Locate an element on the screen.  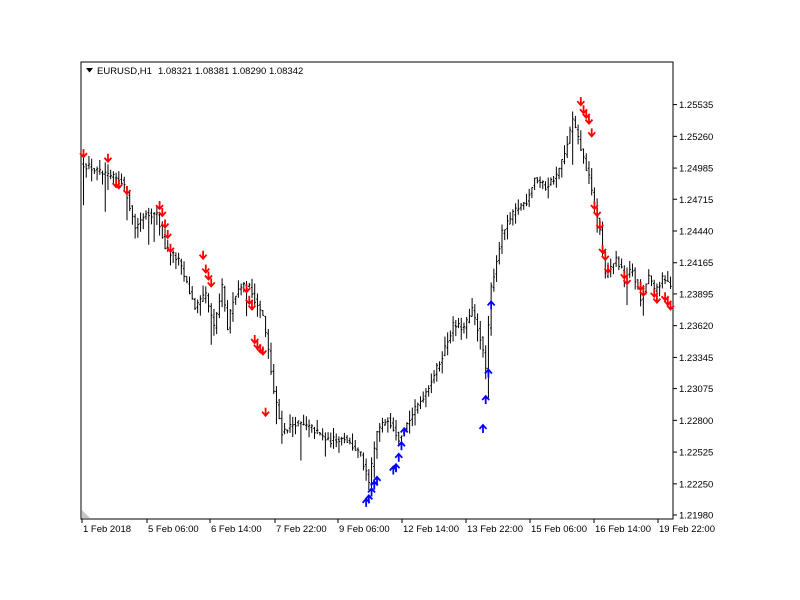
price-tick-label: 1.24165 is located at coordinates (696, 263).